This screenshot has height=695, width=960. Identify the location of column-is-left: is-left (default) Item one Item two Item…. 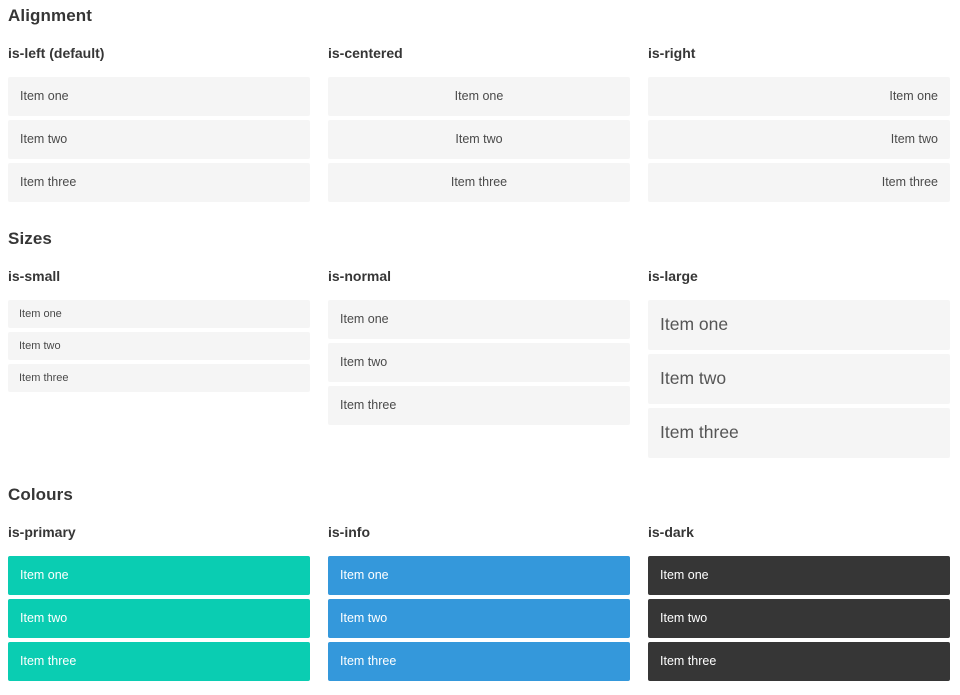
(159, 116).